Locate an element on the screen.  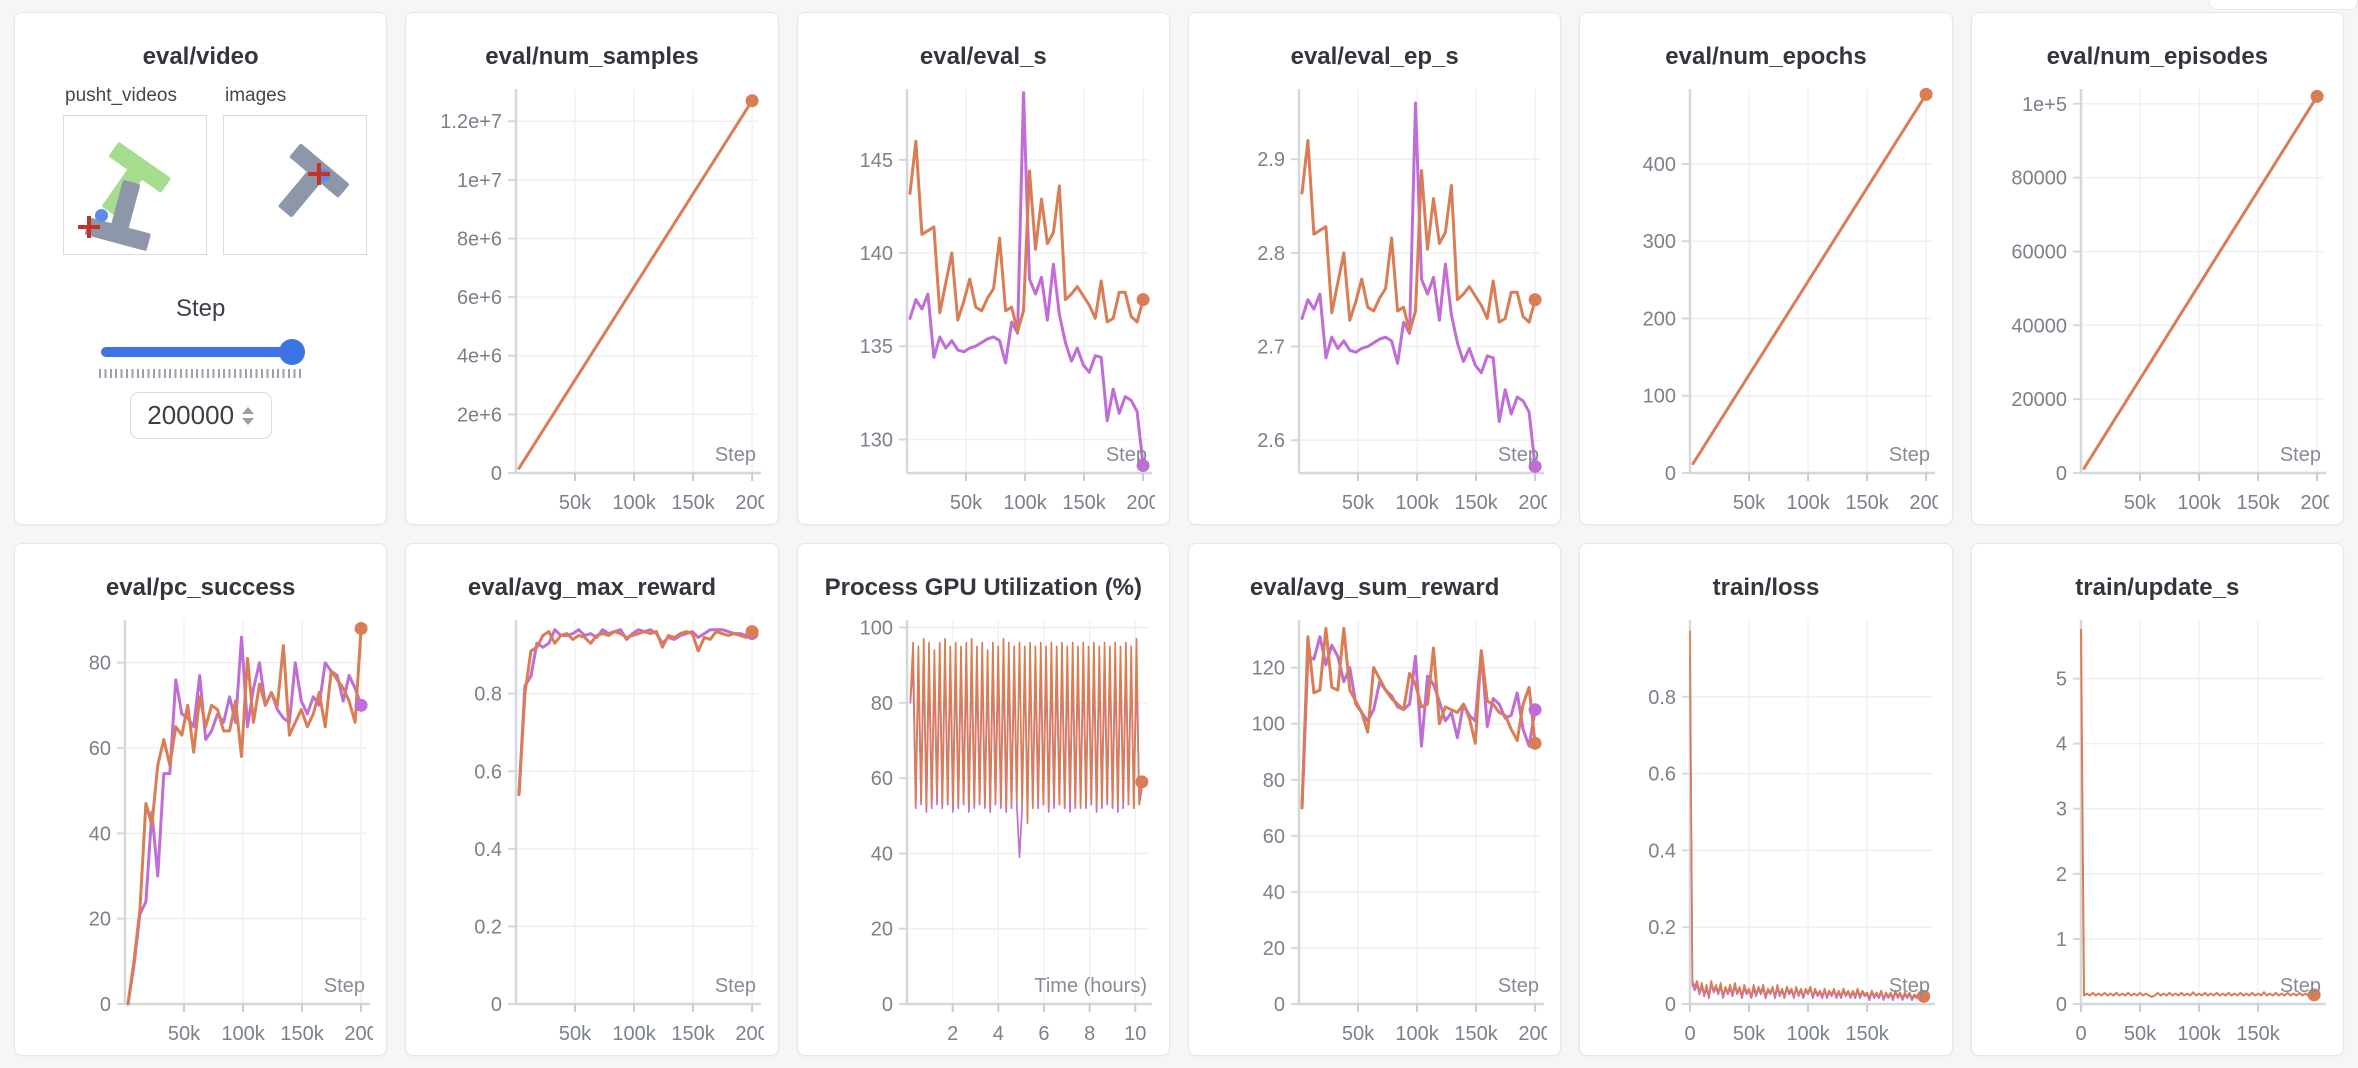
media-row: pusht_videos images is located at coordinates (218, 170).